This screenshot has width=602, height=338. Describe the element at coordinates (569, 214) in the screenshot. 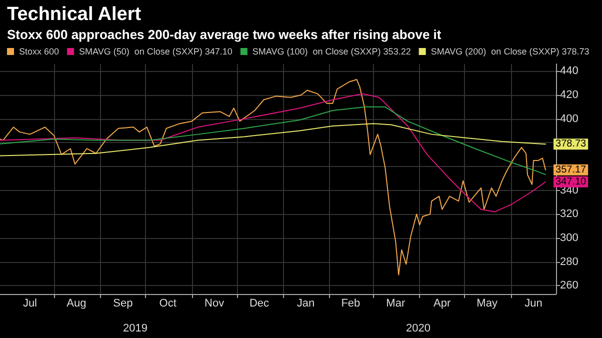

I see `y-tick-label: 320` at that location.